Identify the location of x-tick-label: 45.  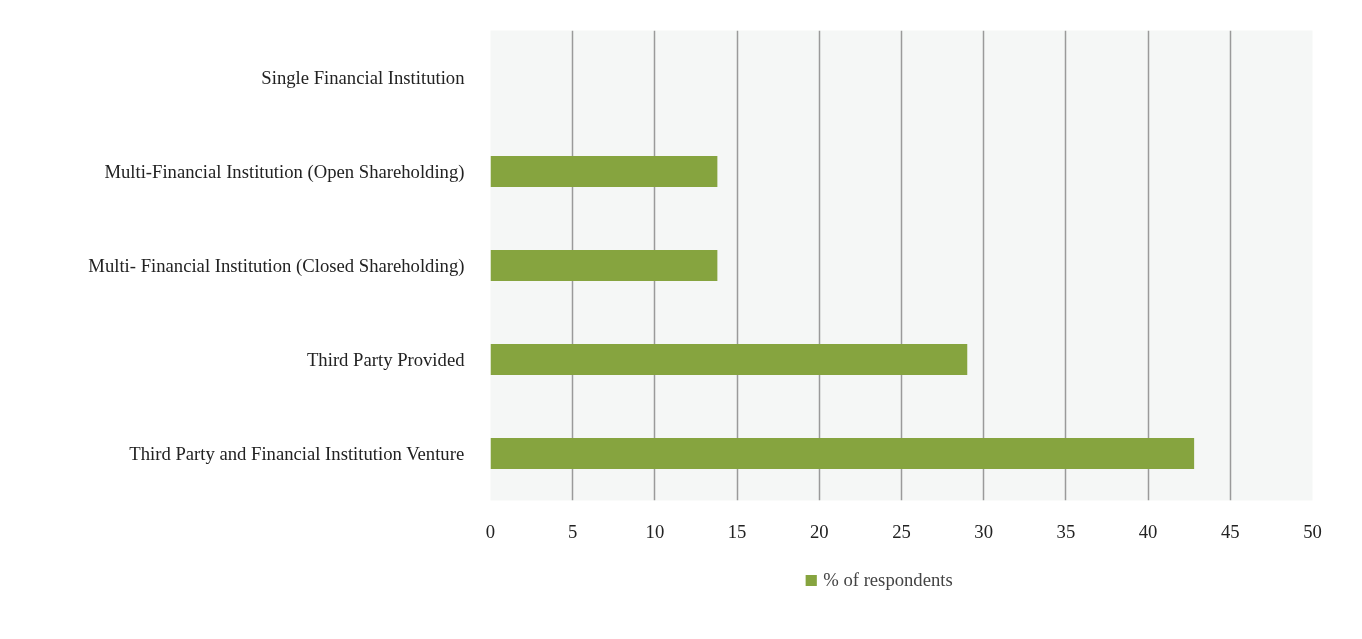
(1230, 531).